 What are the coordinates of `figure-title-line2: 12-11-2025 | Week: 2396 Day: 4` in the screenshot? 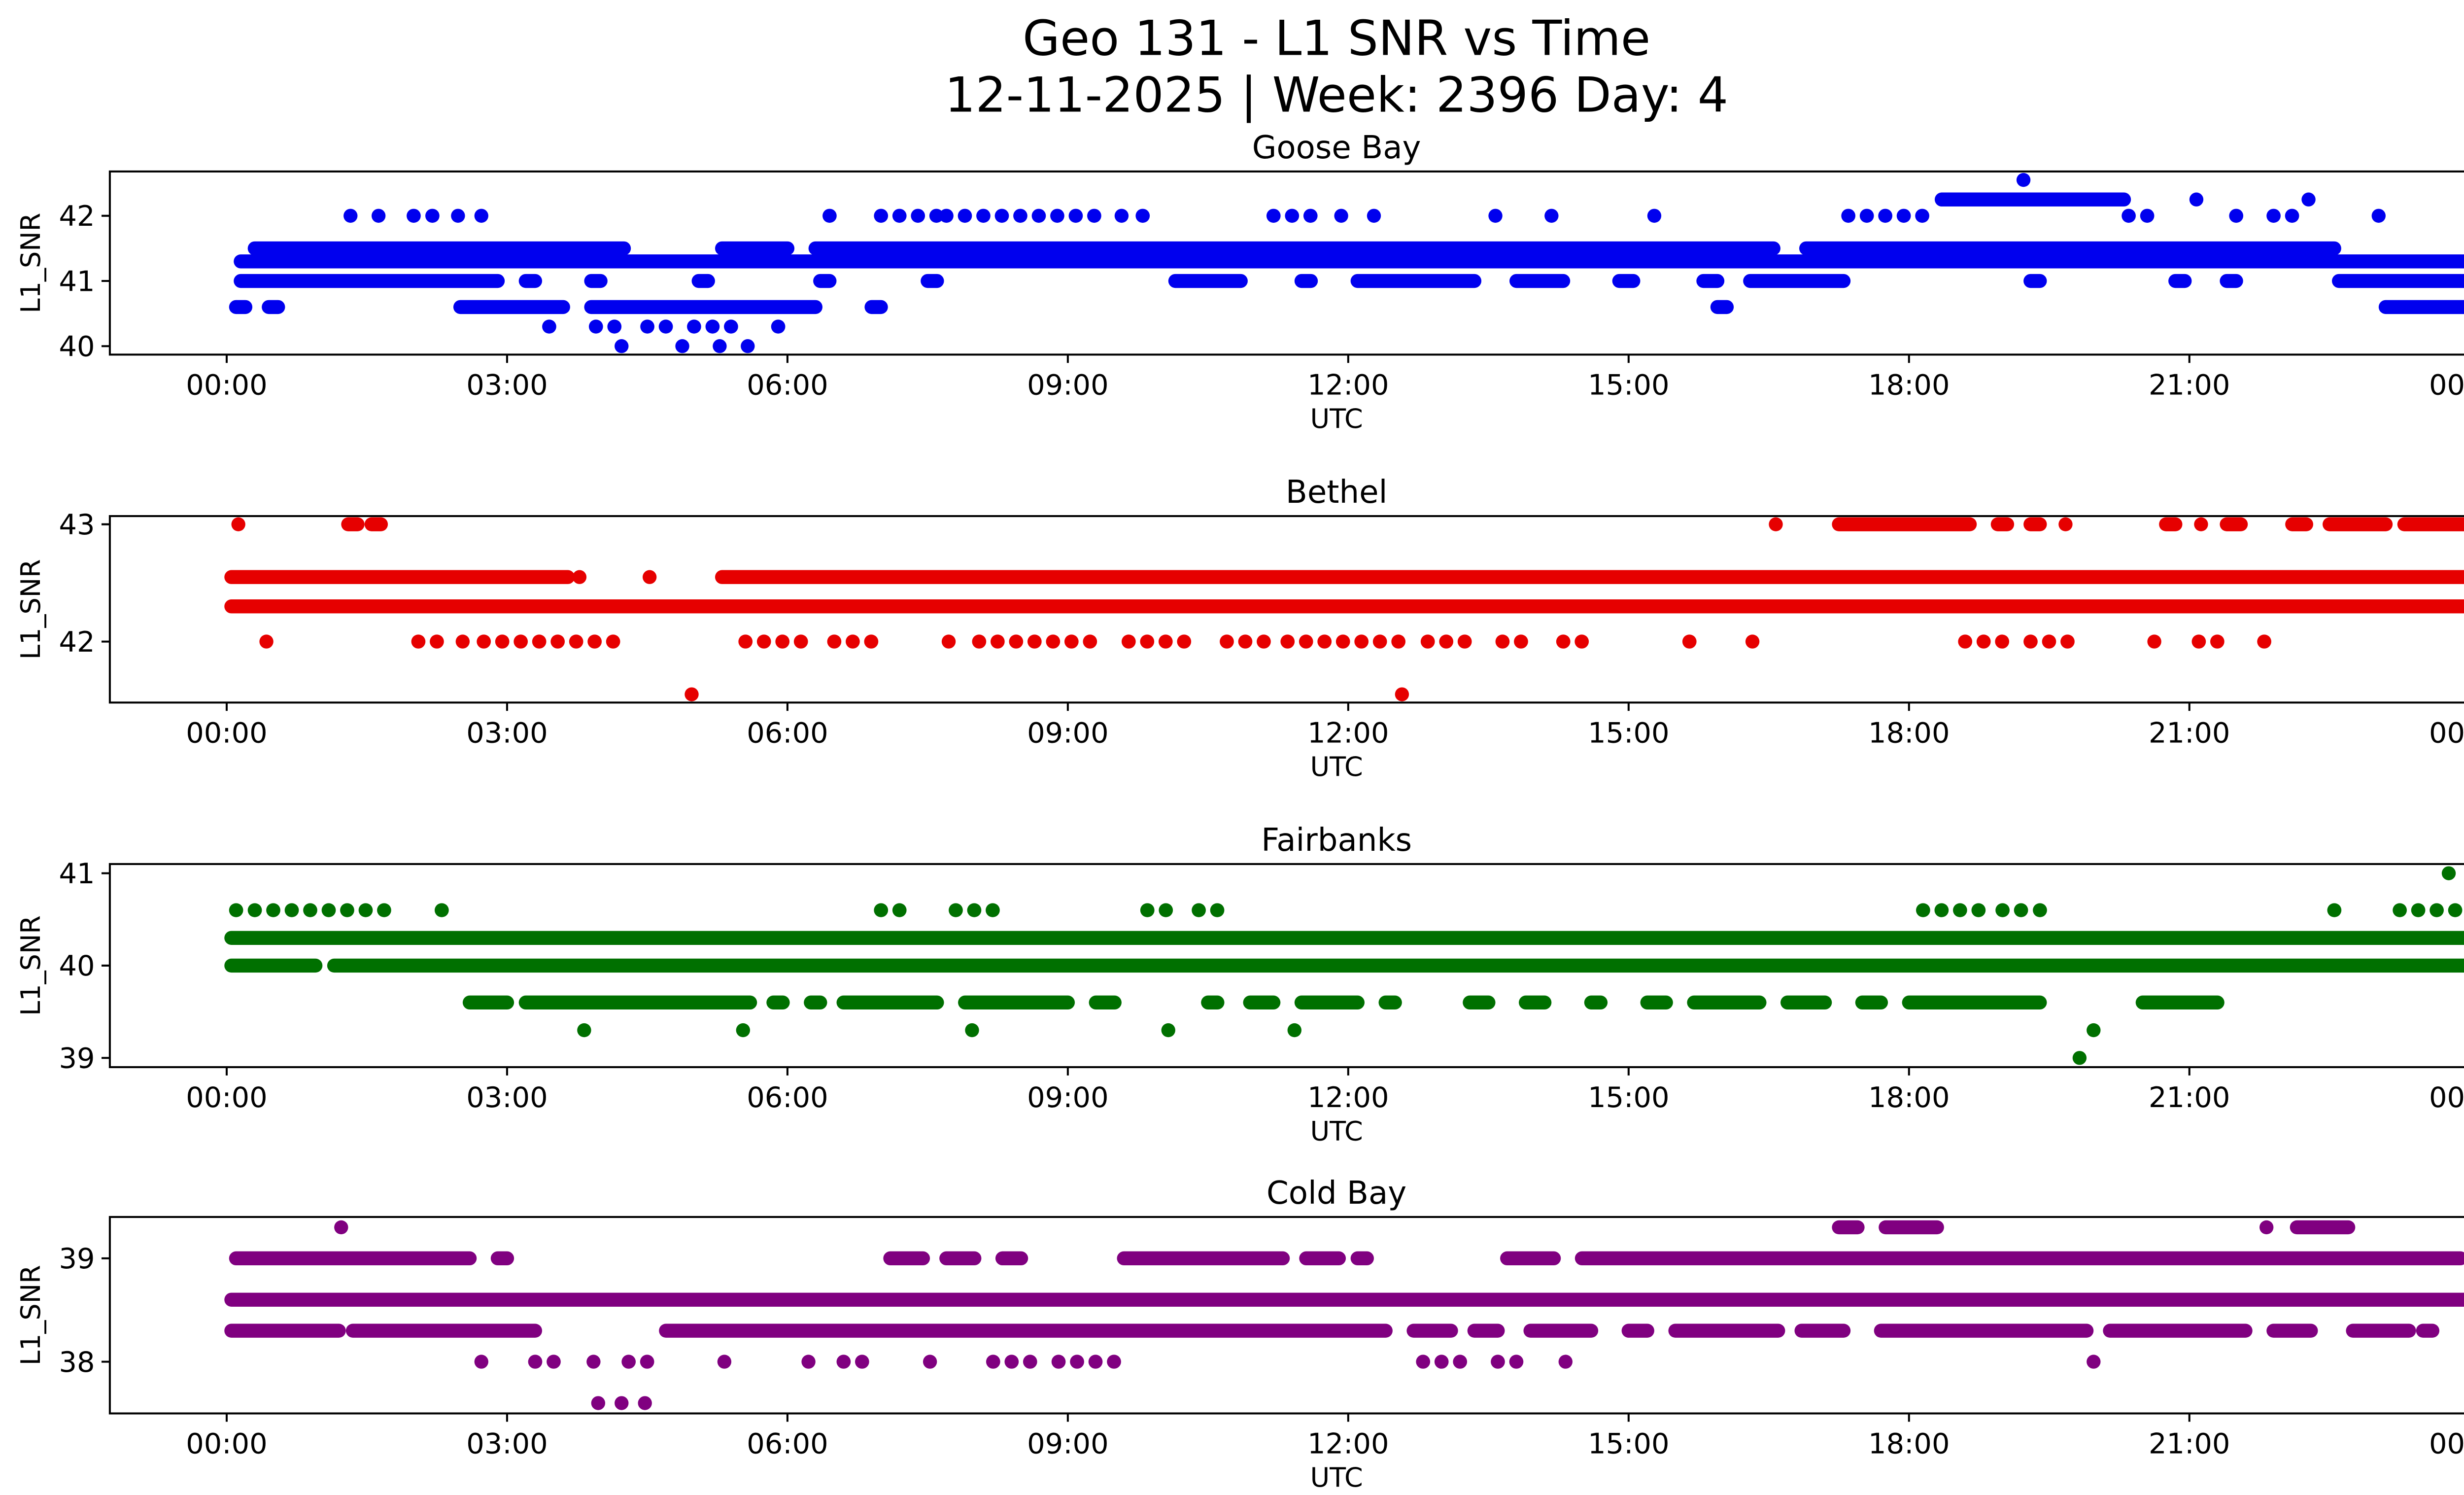 It's located at (1336, 95).